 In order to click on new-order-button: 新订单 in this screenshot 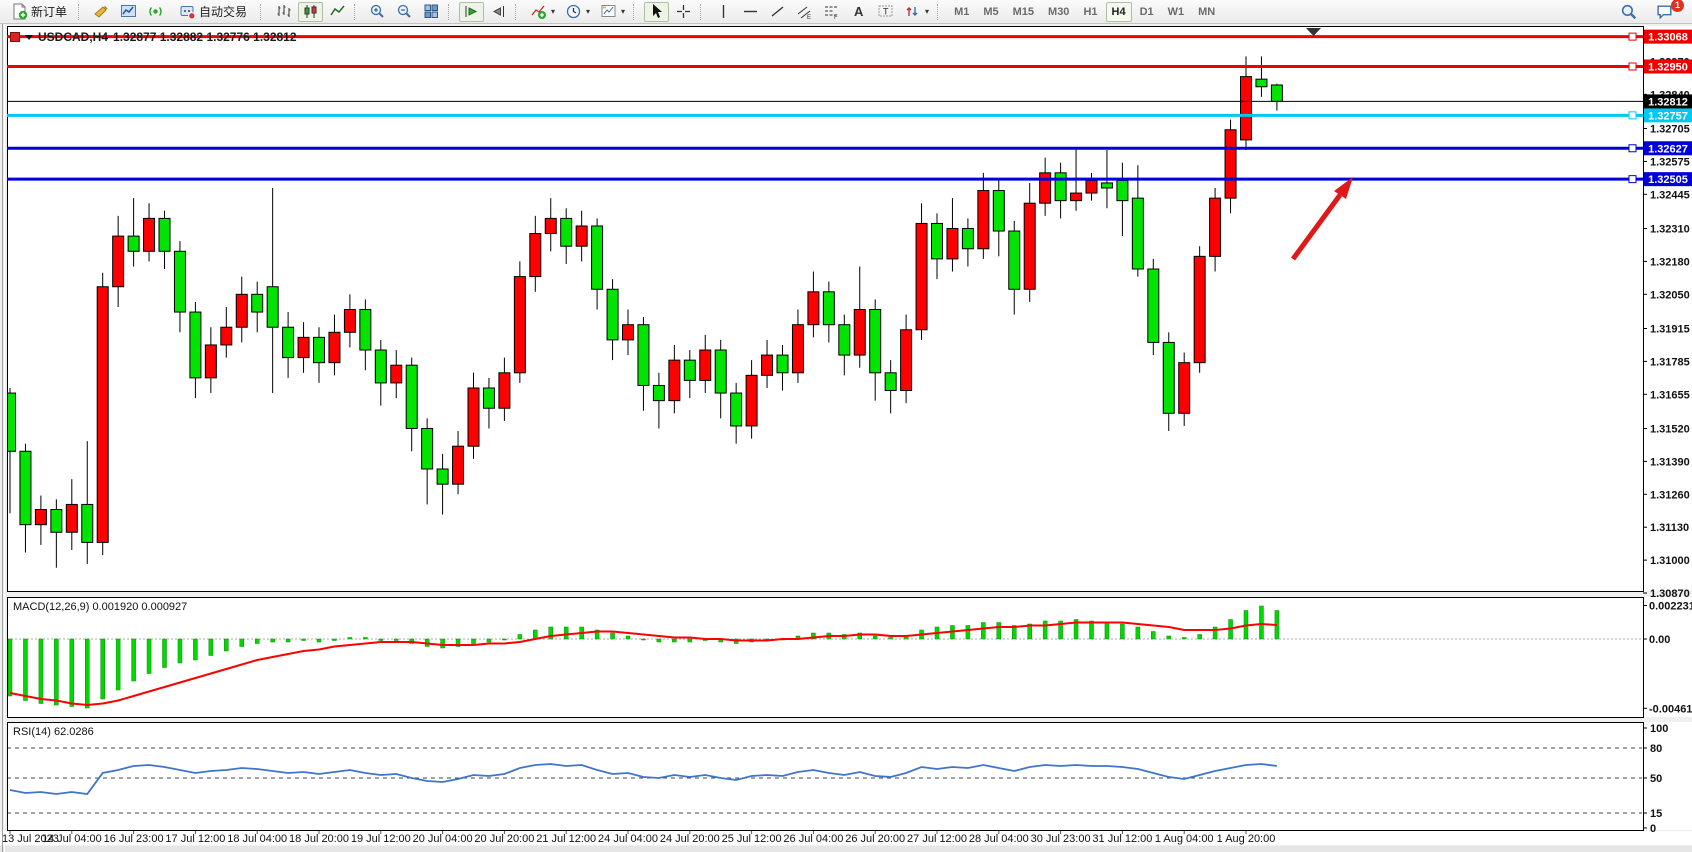, I will do `click(39, 12)`.